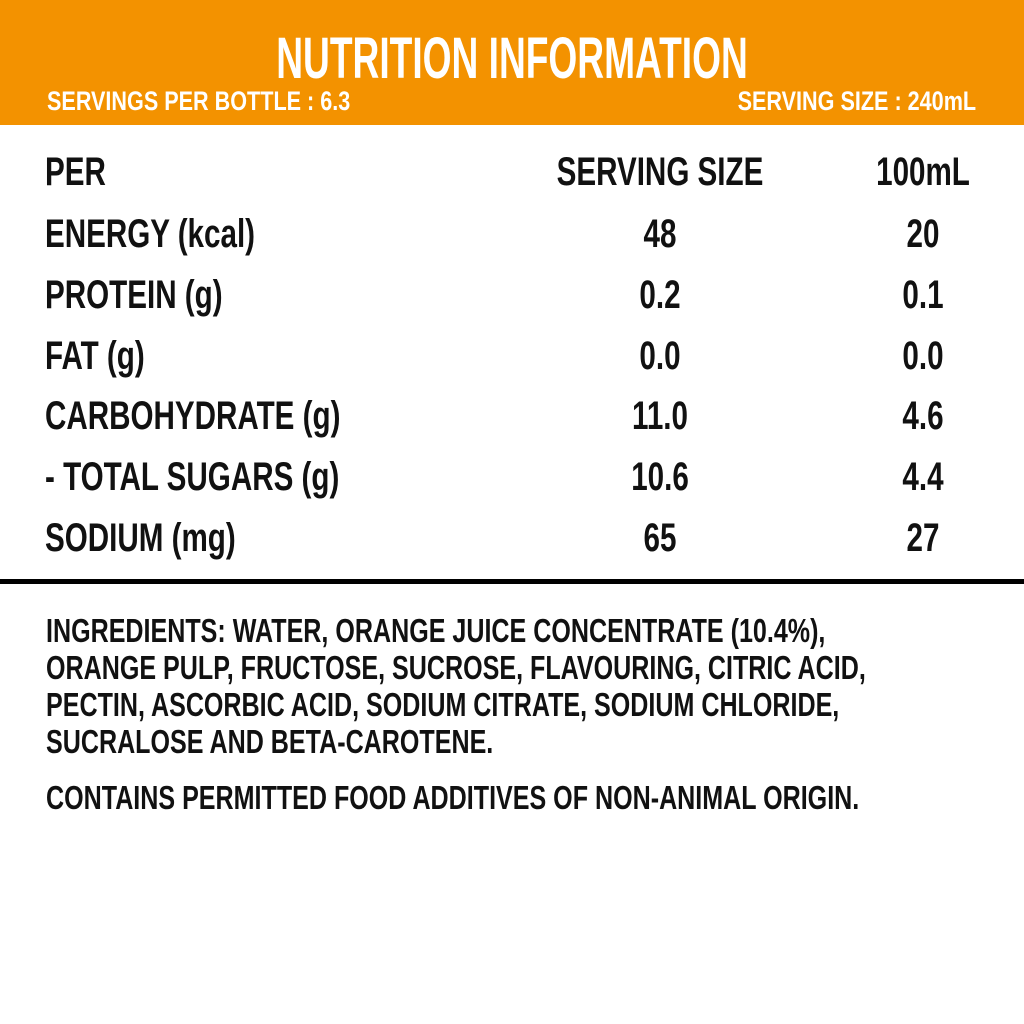 This screenshot has width=1024, height=1024. Describe the element at coordinates (923, 416) in the screenshot. I see `row-value-100ml: 4.6` at that location.